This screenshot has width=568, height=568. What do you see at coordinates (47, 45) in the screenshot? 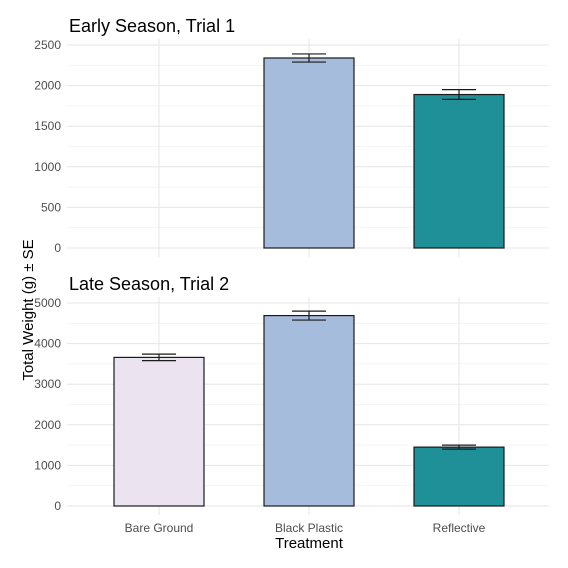
I see `y-tick-label: 2500` at bounding box center [47, 45].